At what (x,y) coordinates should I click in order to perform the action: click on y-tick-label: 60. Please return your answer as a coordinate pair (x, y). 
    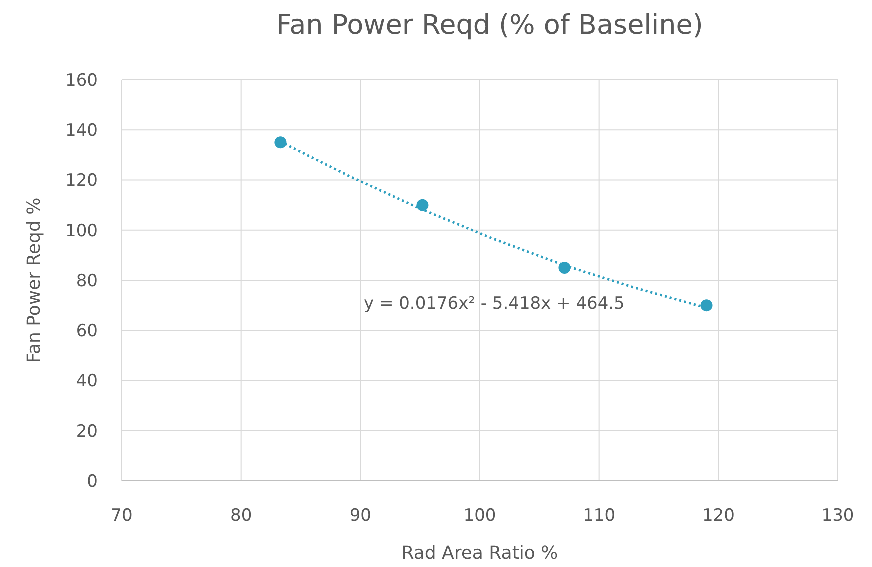
    Looking at the image, I should click on (87, 332).